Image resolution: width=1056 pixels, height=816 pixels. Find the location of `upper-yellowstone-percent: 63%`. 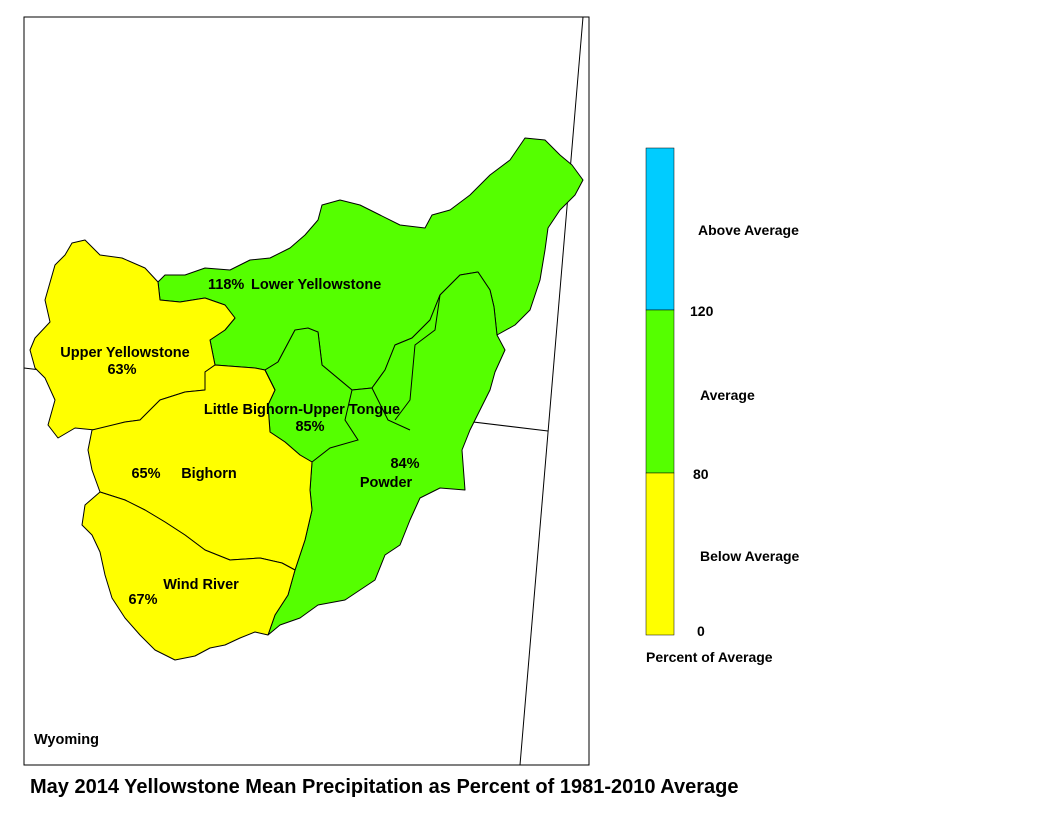

upper-yellowstone-percent: 63% is located at coordinates (121, 370).